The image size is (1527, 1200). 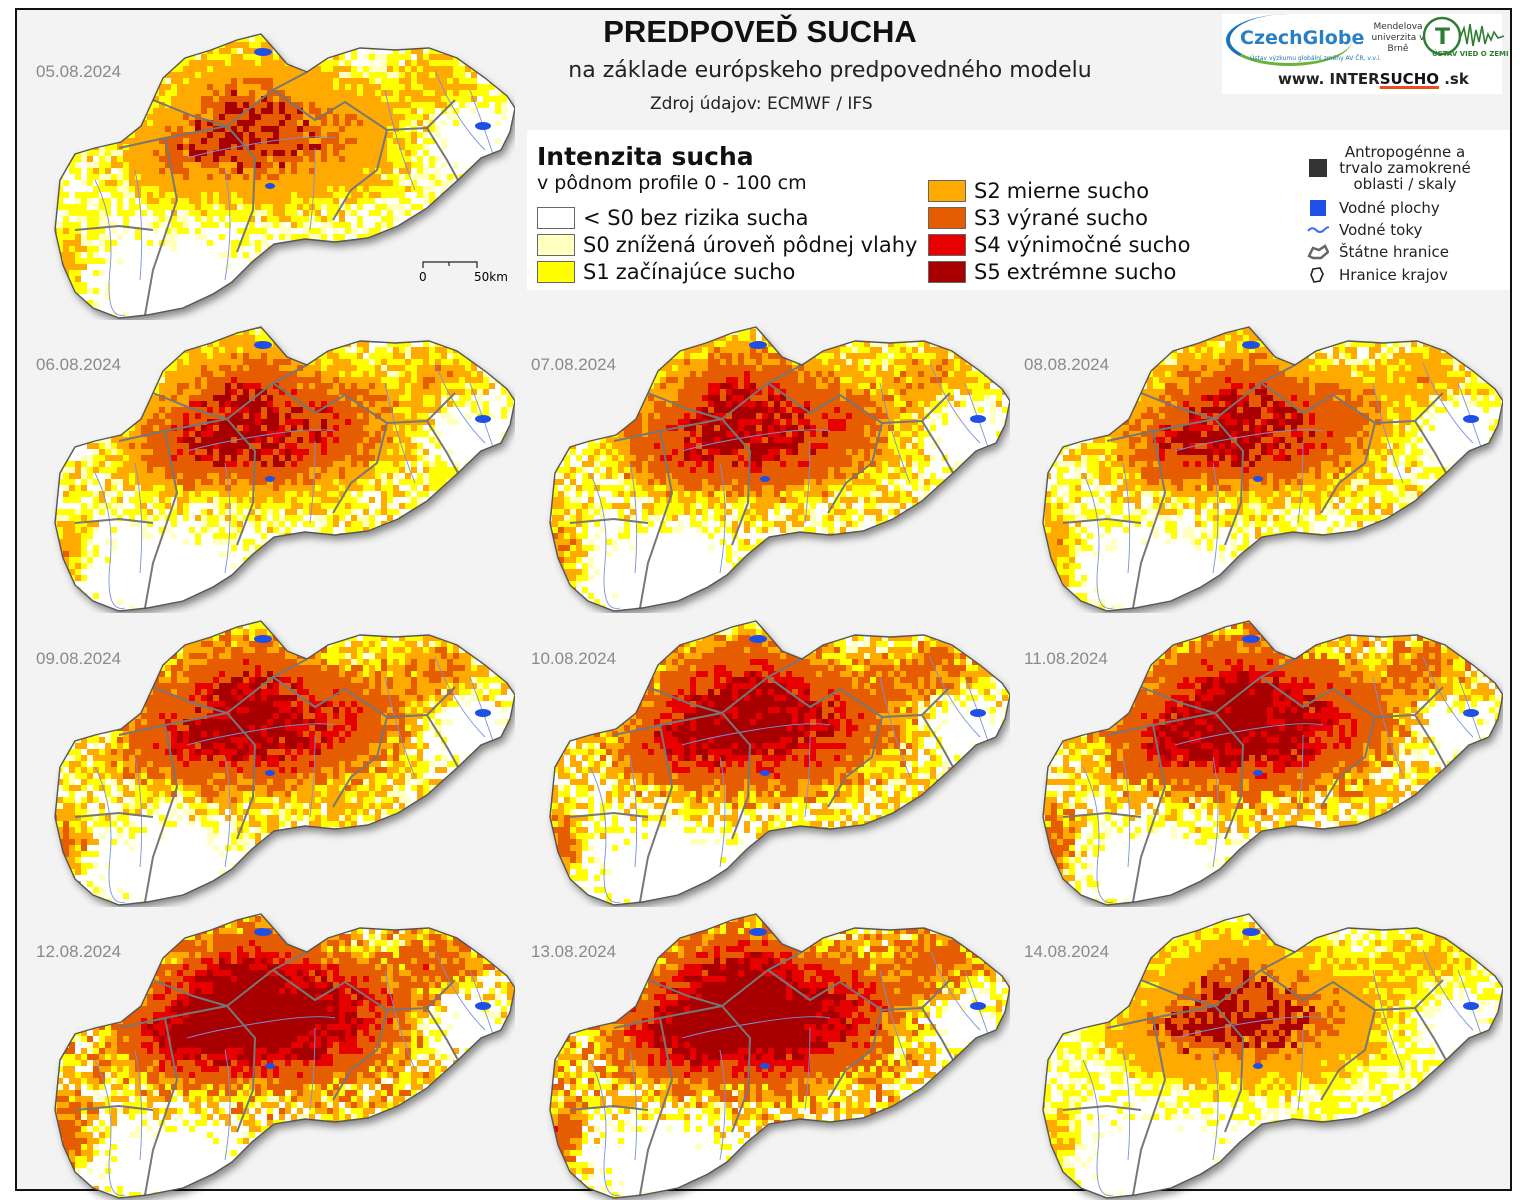 What do you see at coordinates (1052, 272) in the screenshot?
I see `legend-item-s5: S5 extrémne sucho` at bounding box center [1052, 272].